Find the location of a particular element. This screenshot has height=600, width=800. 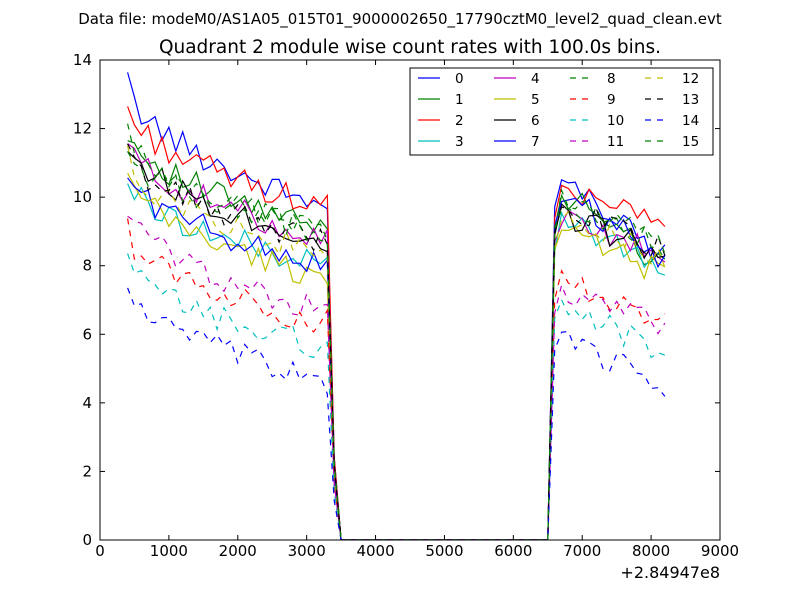

legend-label-2: 2 is located at coordinates (459, 121).